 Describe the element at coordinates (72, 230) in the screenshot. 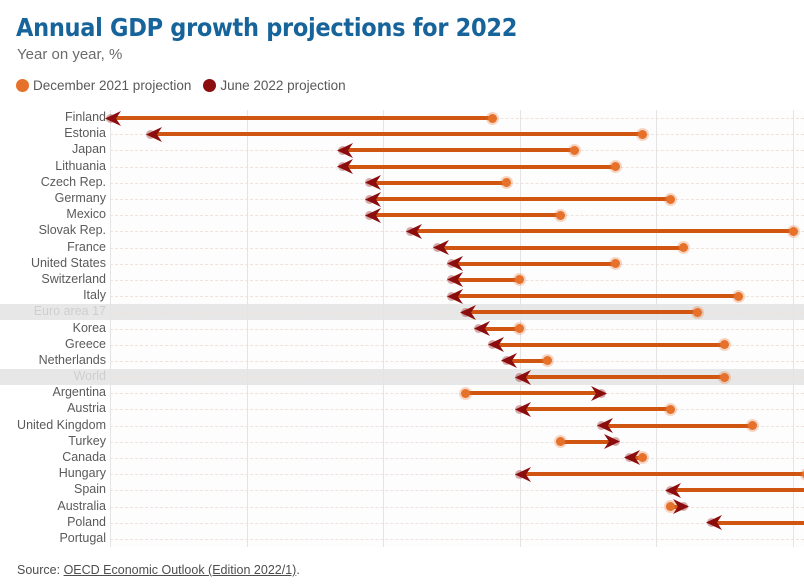

I see `y-axis-label: Slovak Rep.` at that location.